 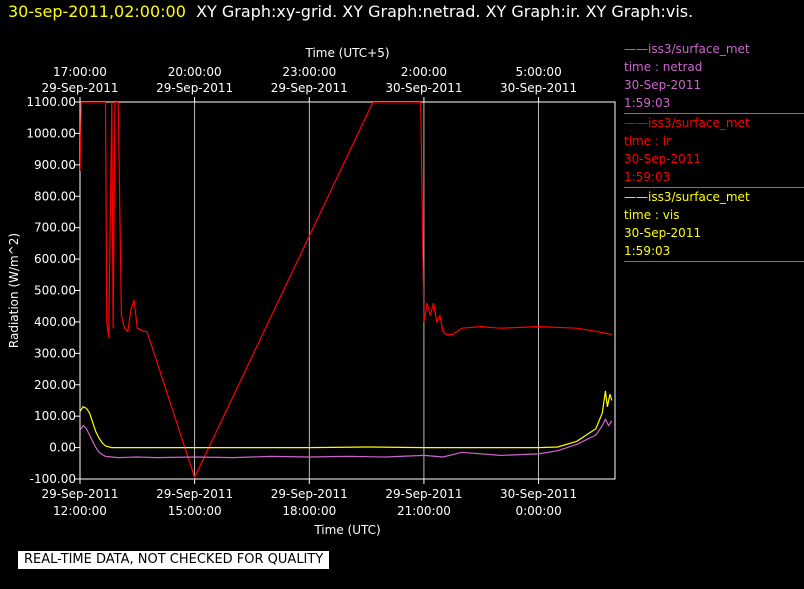 What do you see at coordinates (424, 511) in the screenshot?
I see `x-tick-label-bottom-time: 21:00:00` at bounding box center [424, 511].